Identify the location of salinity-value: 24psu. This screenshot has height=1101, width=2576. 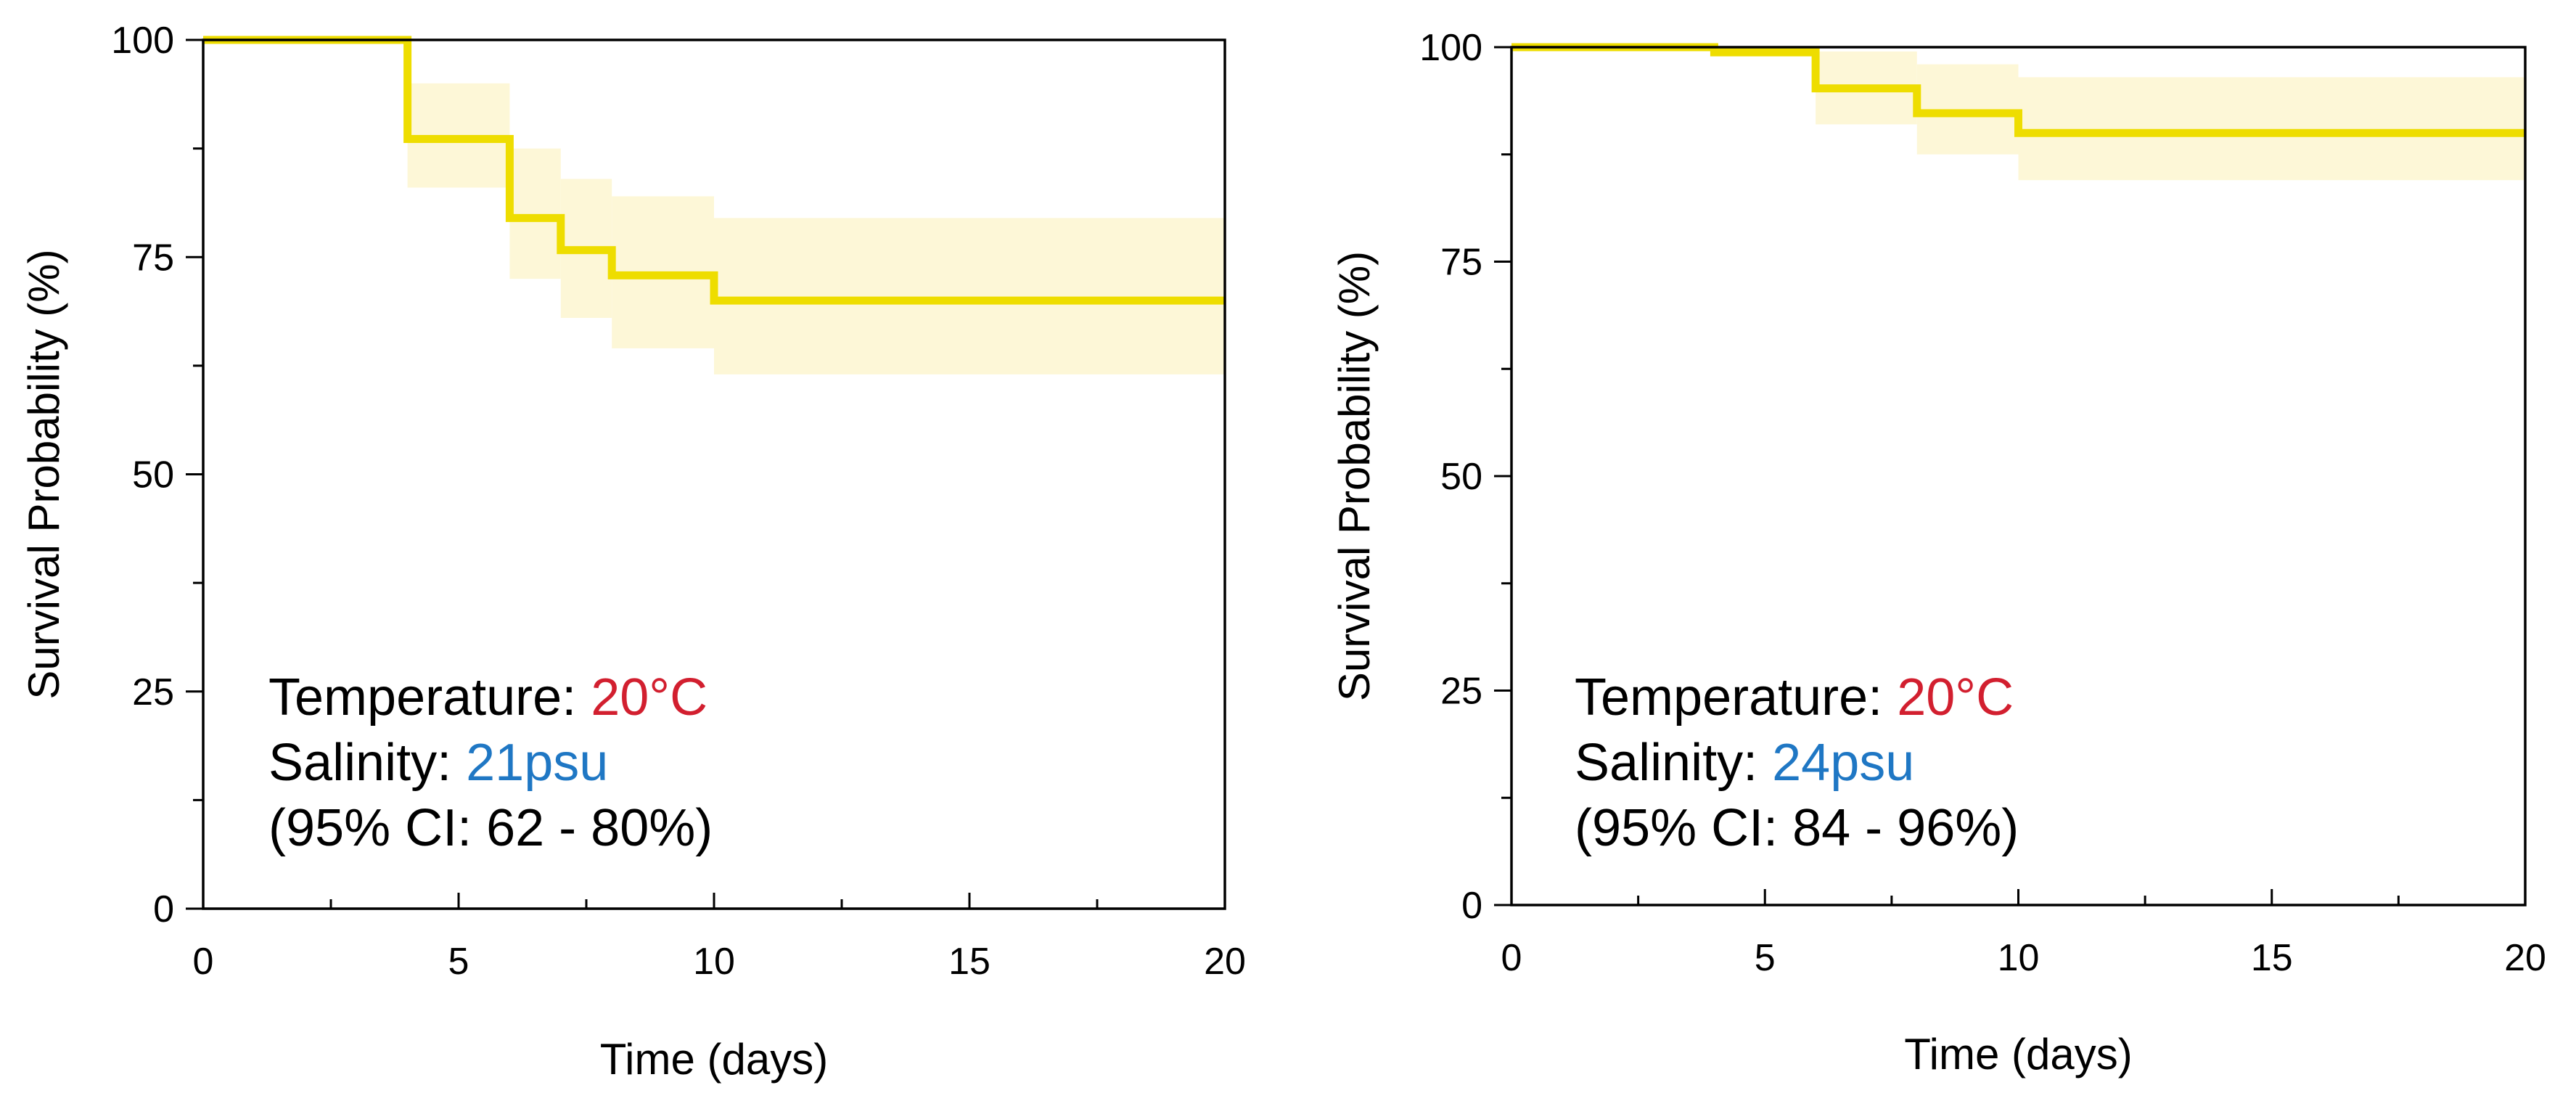
(1843, 763).